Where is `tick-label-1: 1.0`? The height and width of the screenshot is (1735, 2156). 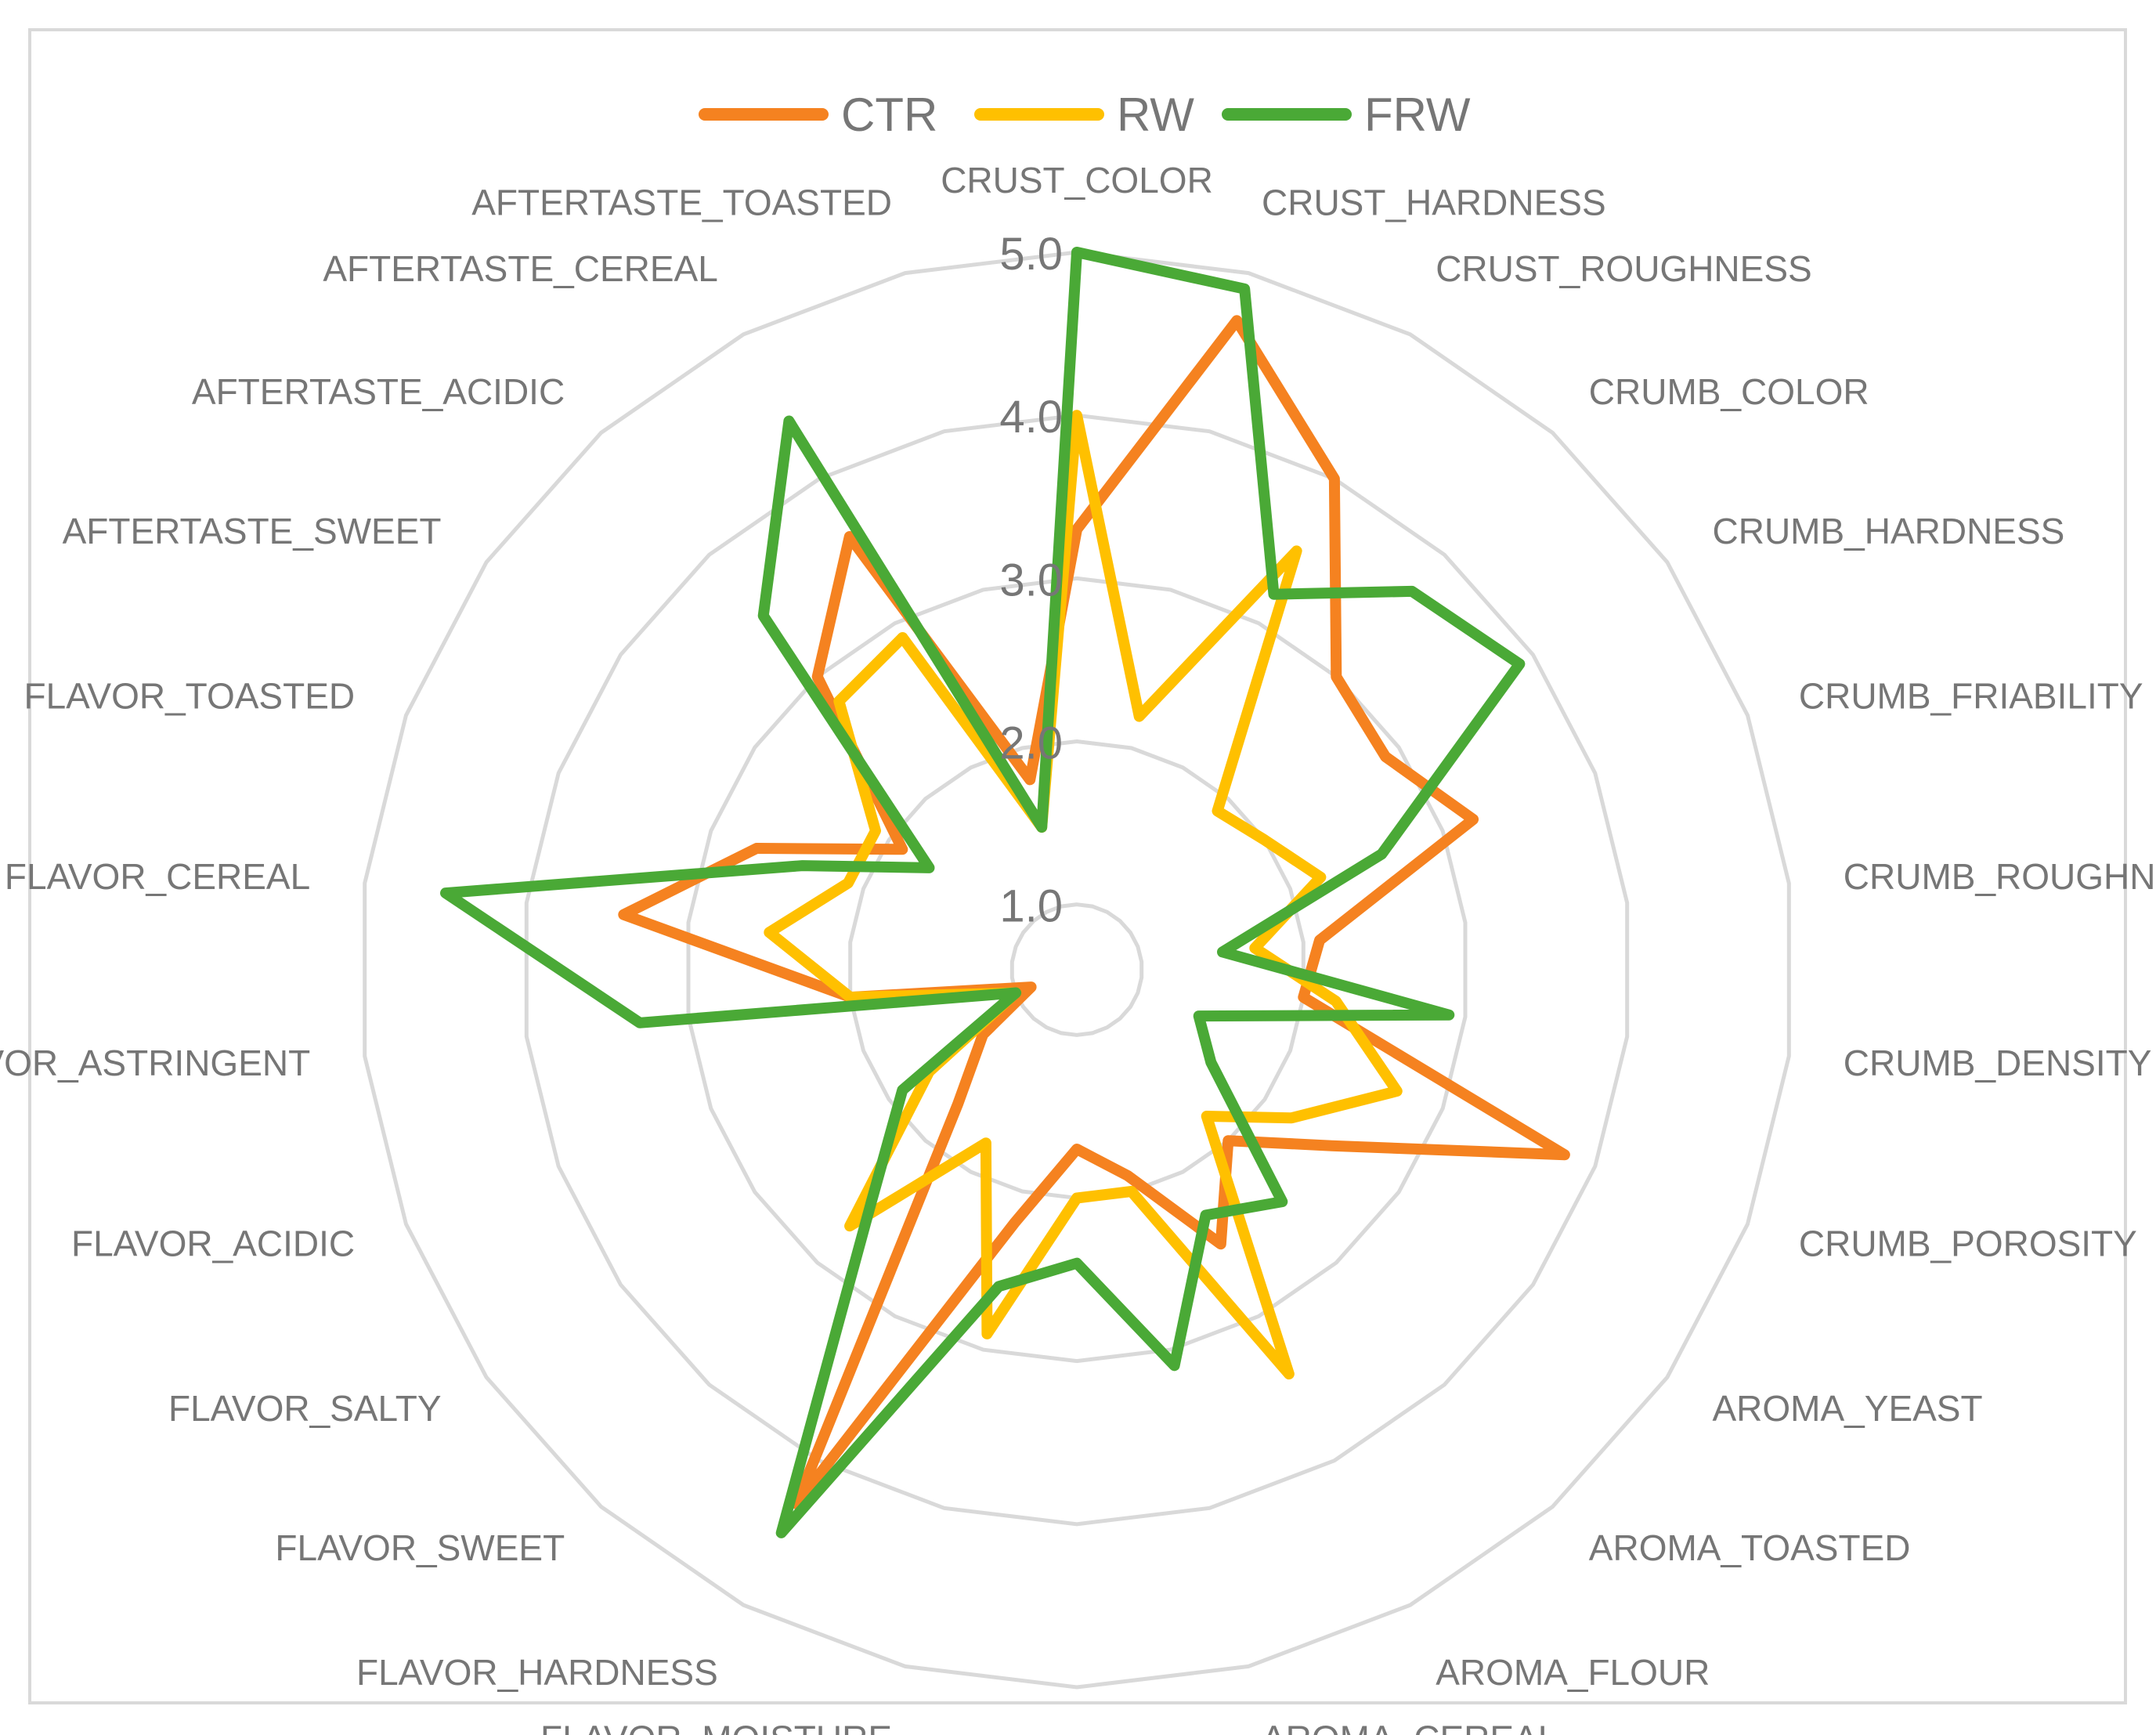 tick-label-1: 1.0 is located at coordinates (1031, 906).